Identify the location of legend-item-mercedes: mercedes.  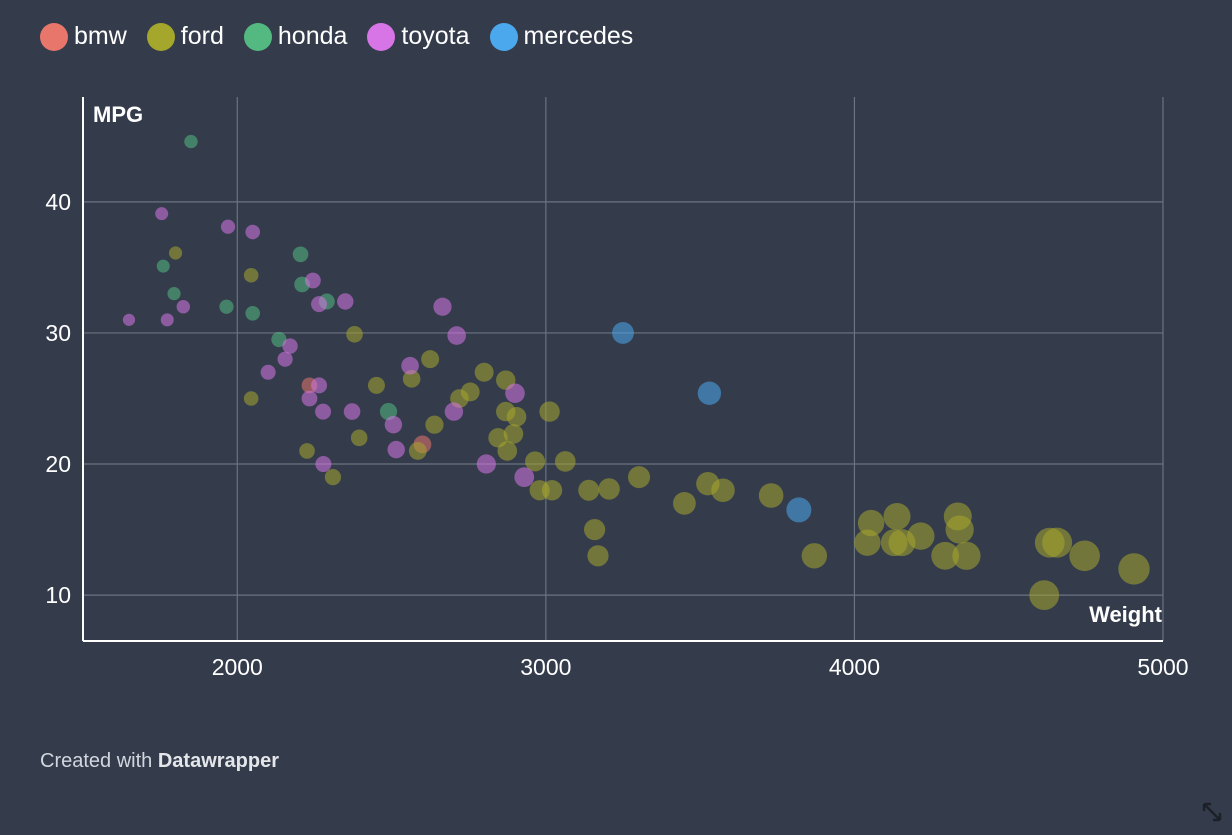
(561, 36).